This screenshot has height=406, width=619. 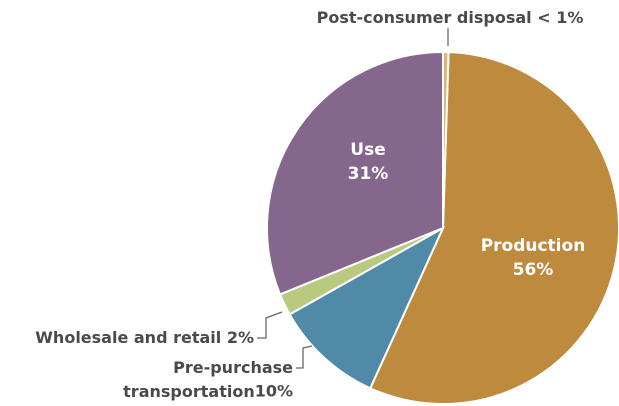 I want to click on label-value: 2%, so click(x=240, y=337).